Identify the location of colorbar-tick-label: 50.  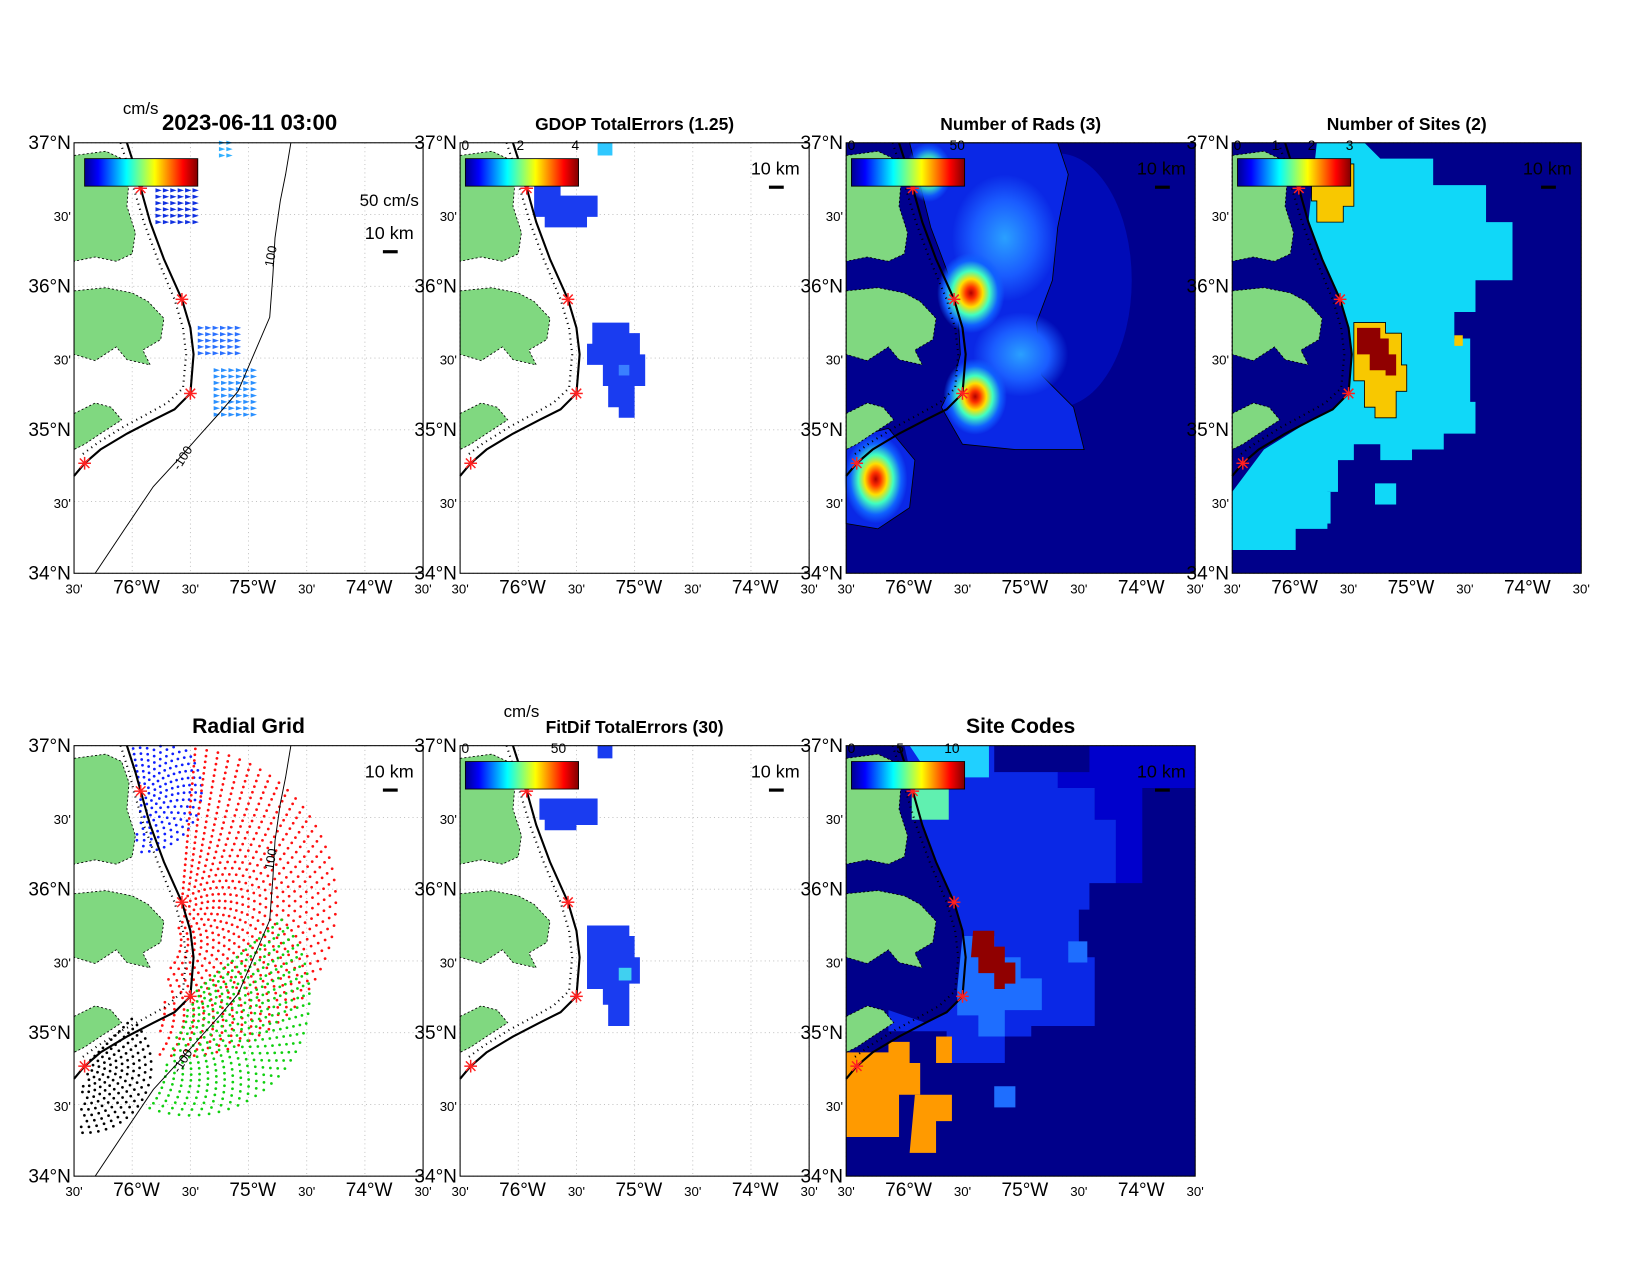
(559, 748).